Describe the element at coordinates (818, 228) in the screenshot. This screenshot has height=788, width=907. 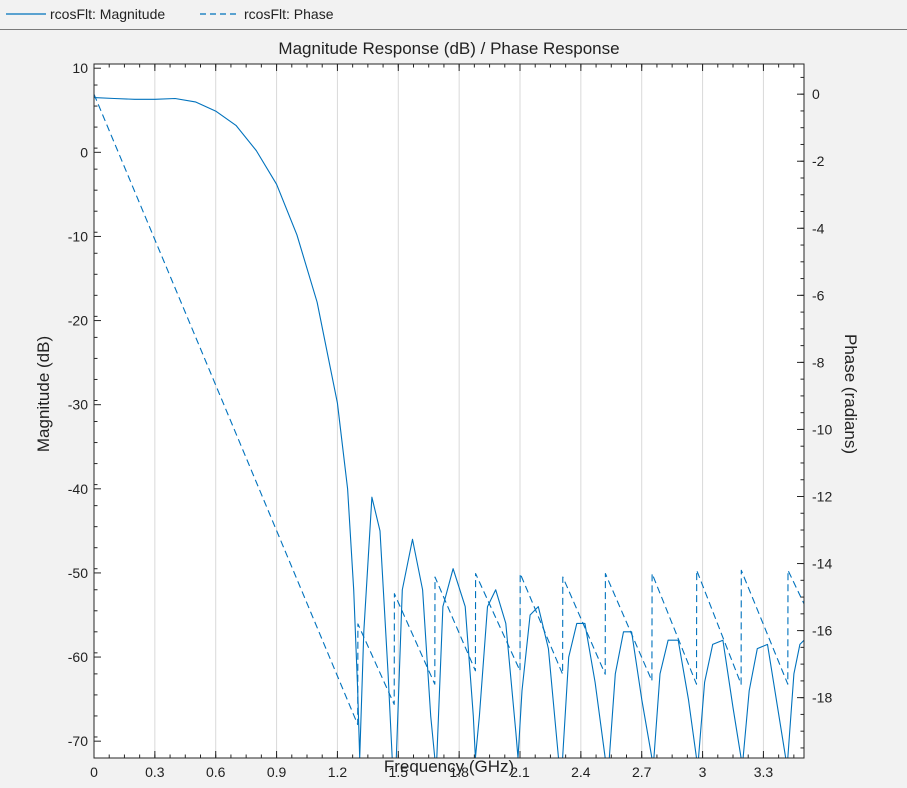
I see `y-right-tick-label: -4` at that location.